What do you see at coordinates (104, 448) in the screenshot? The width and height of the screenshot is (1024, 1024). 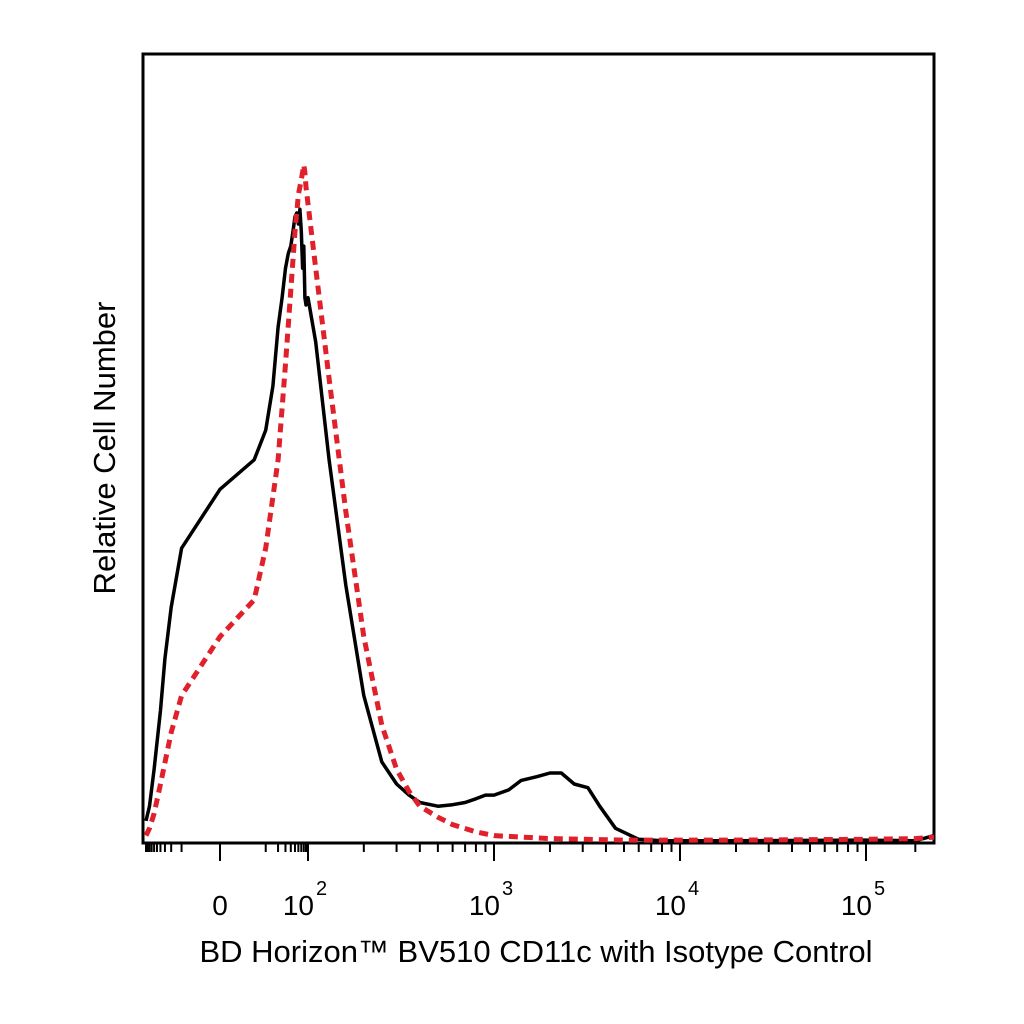 I see `y-axis-title: Relative Cell Number` at bounding box center [104, 448].